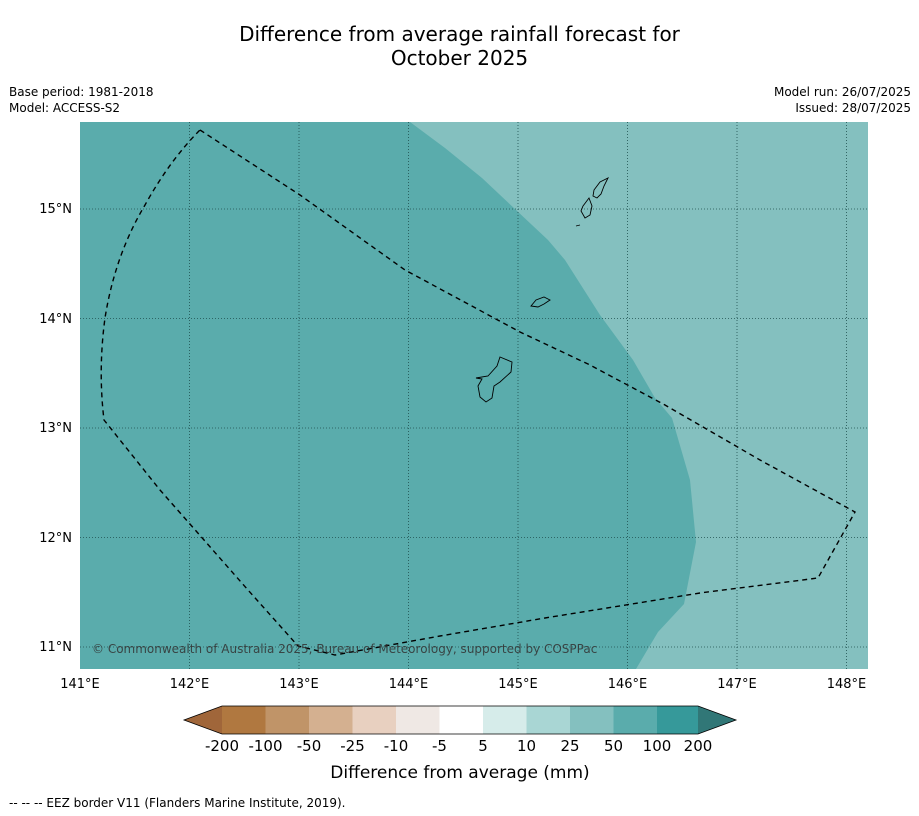  I want to click on lon-label: 147°E, so click(737, 684).